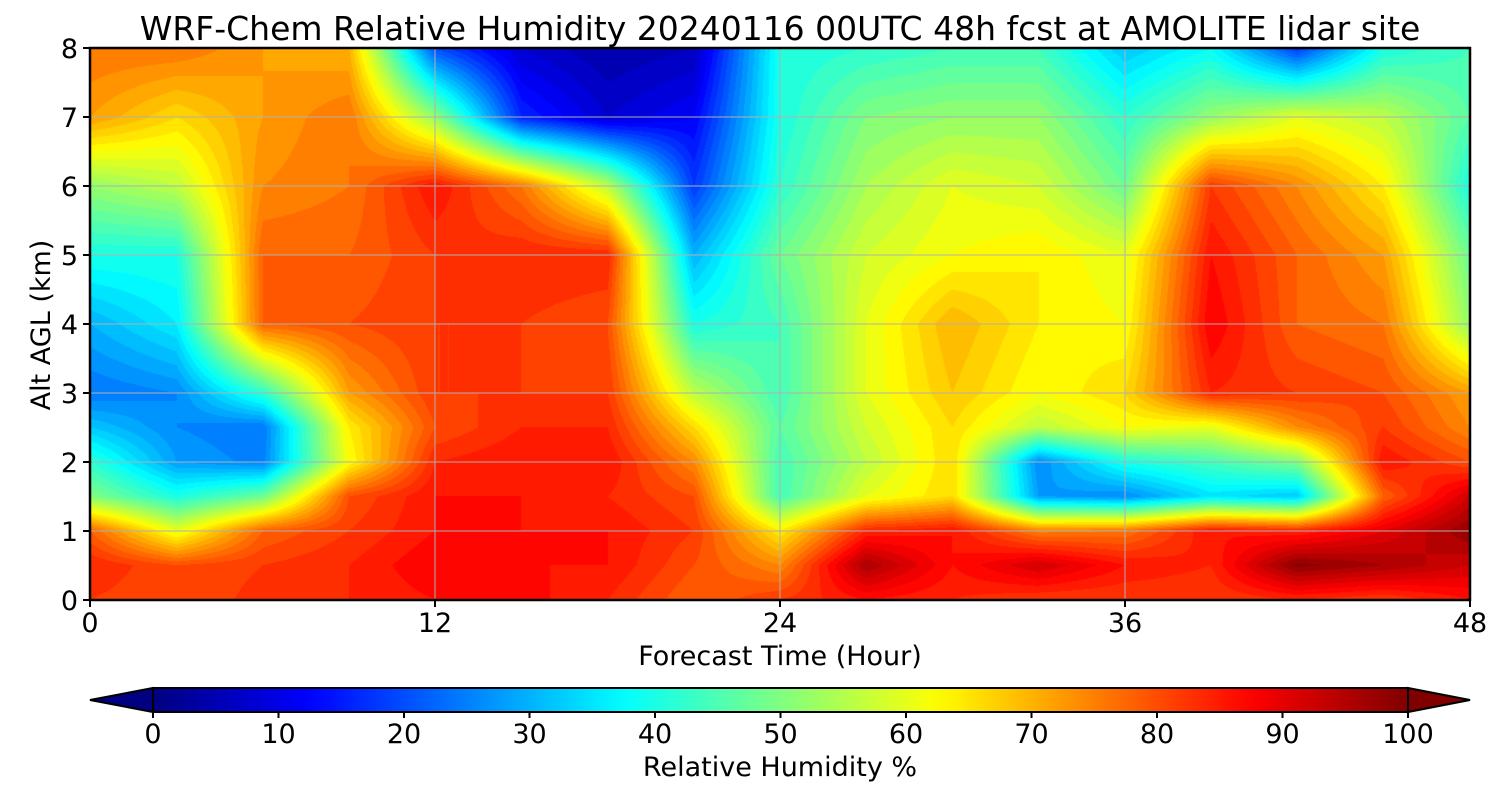 This screenshot has width=1500, height=800. Describe the element at coordinates (69, 601) in the screenshot. I see `y-tick-label: 0` at that location.